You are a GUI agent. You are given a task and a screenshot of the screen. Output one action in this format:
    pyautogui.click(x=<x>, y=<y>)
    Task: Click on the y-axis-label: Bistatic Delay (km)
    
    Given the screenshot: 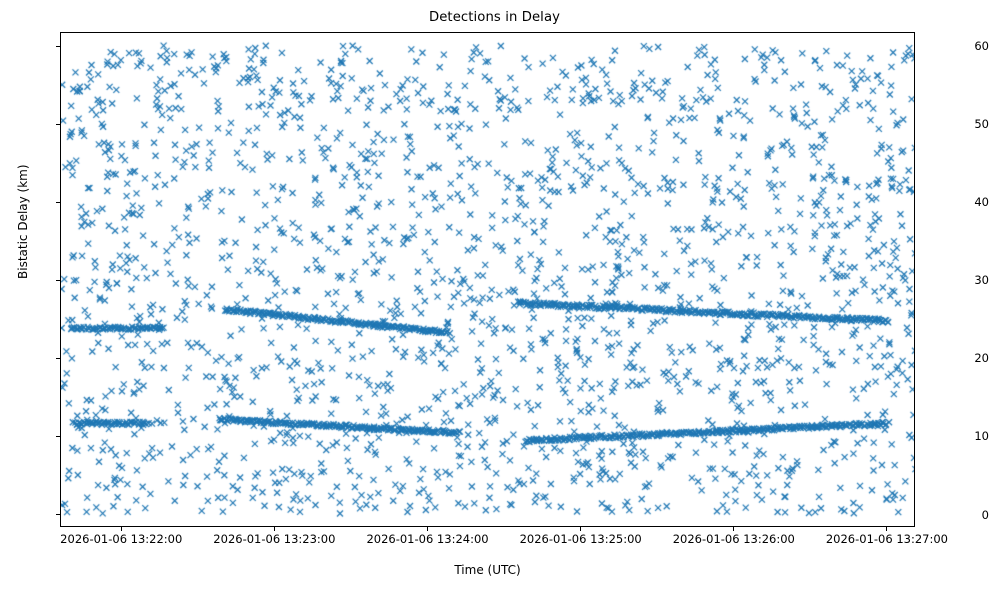 What is the action you would take?
    pyautogui.click(x=23, y=221)
    